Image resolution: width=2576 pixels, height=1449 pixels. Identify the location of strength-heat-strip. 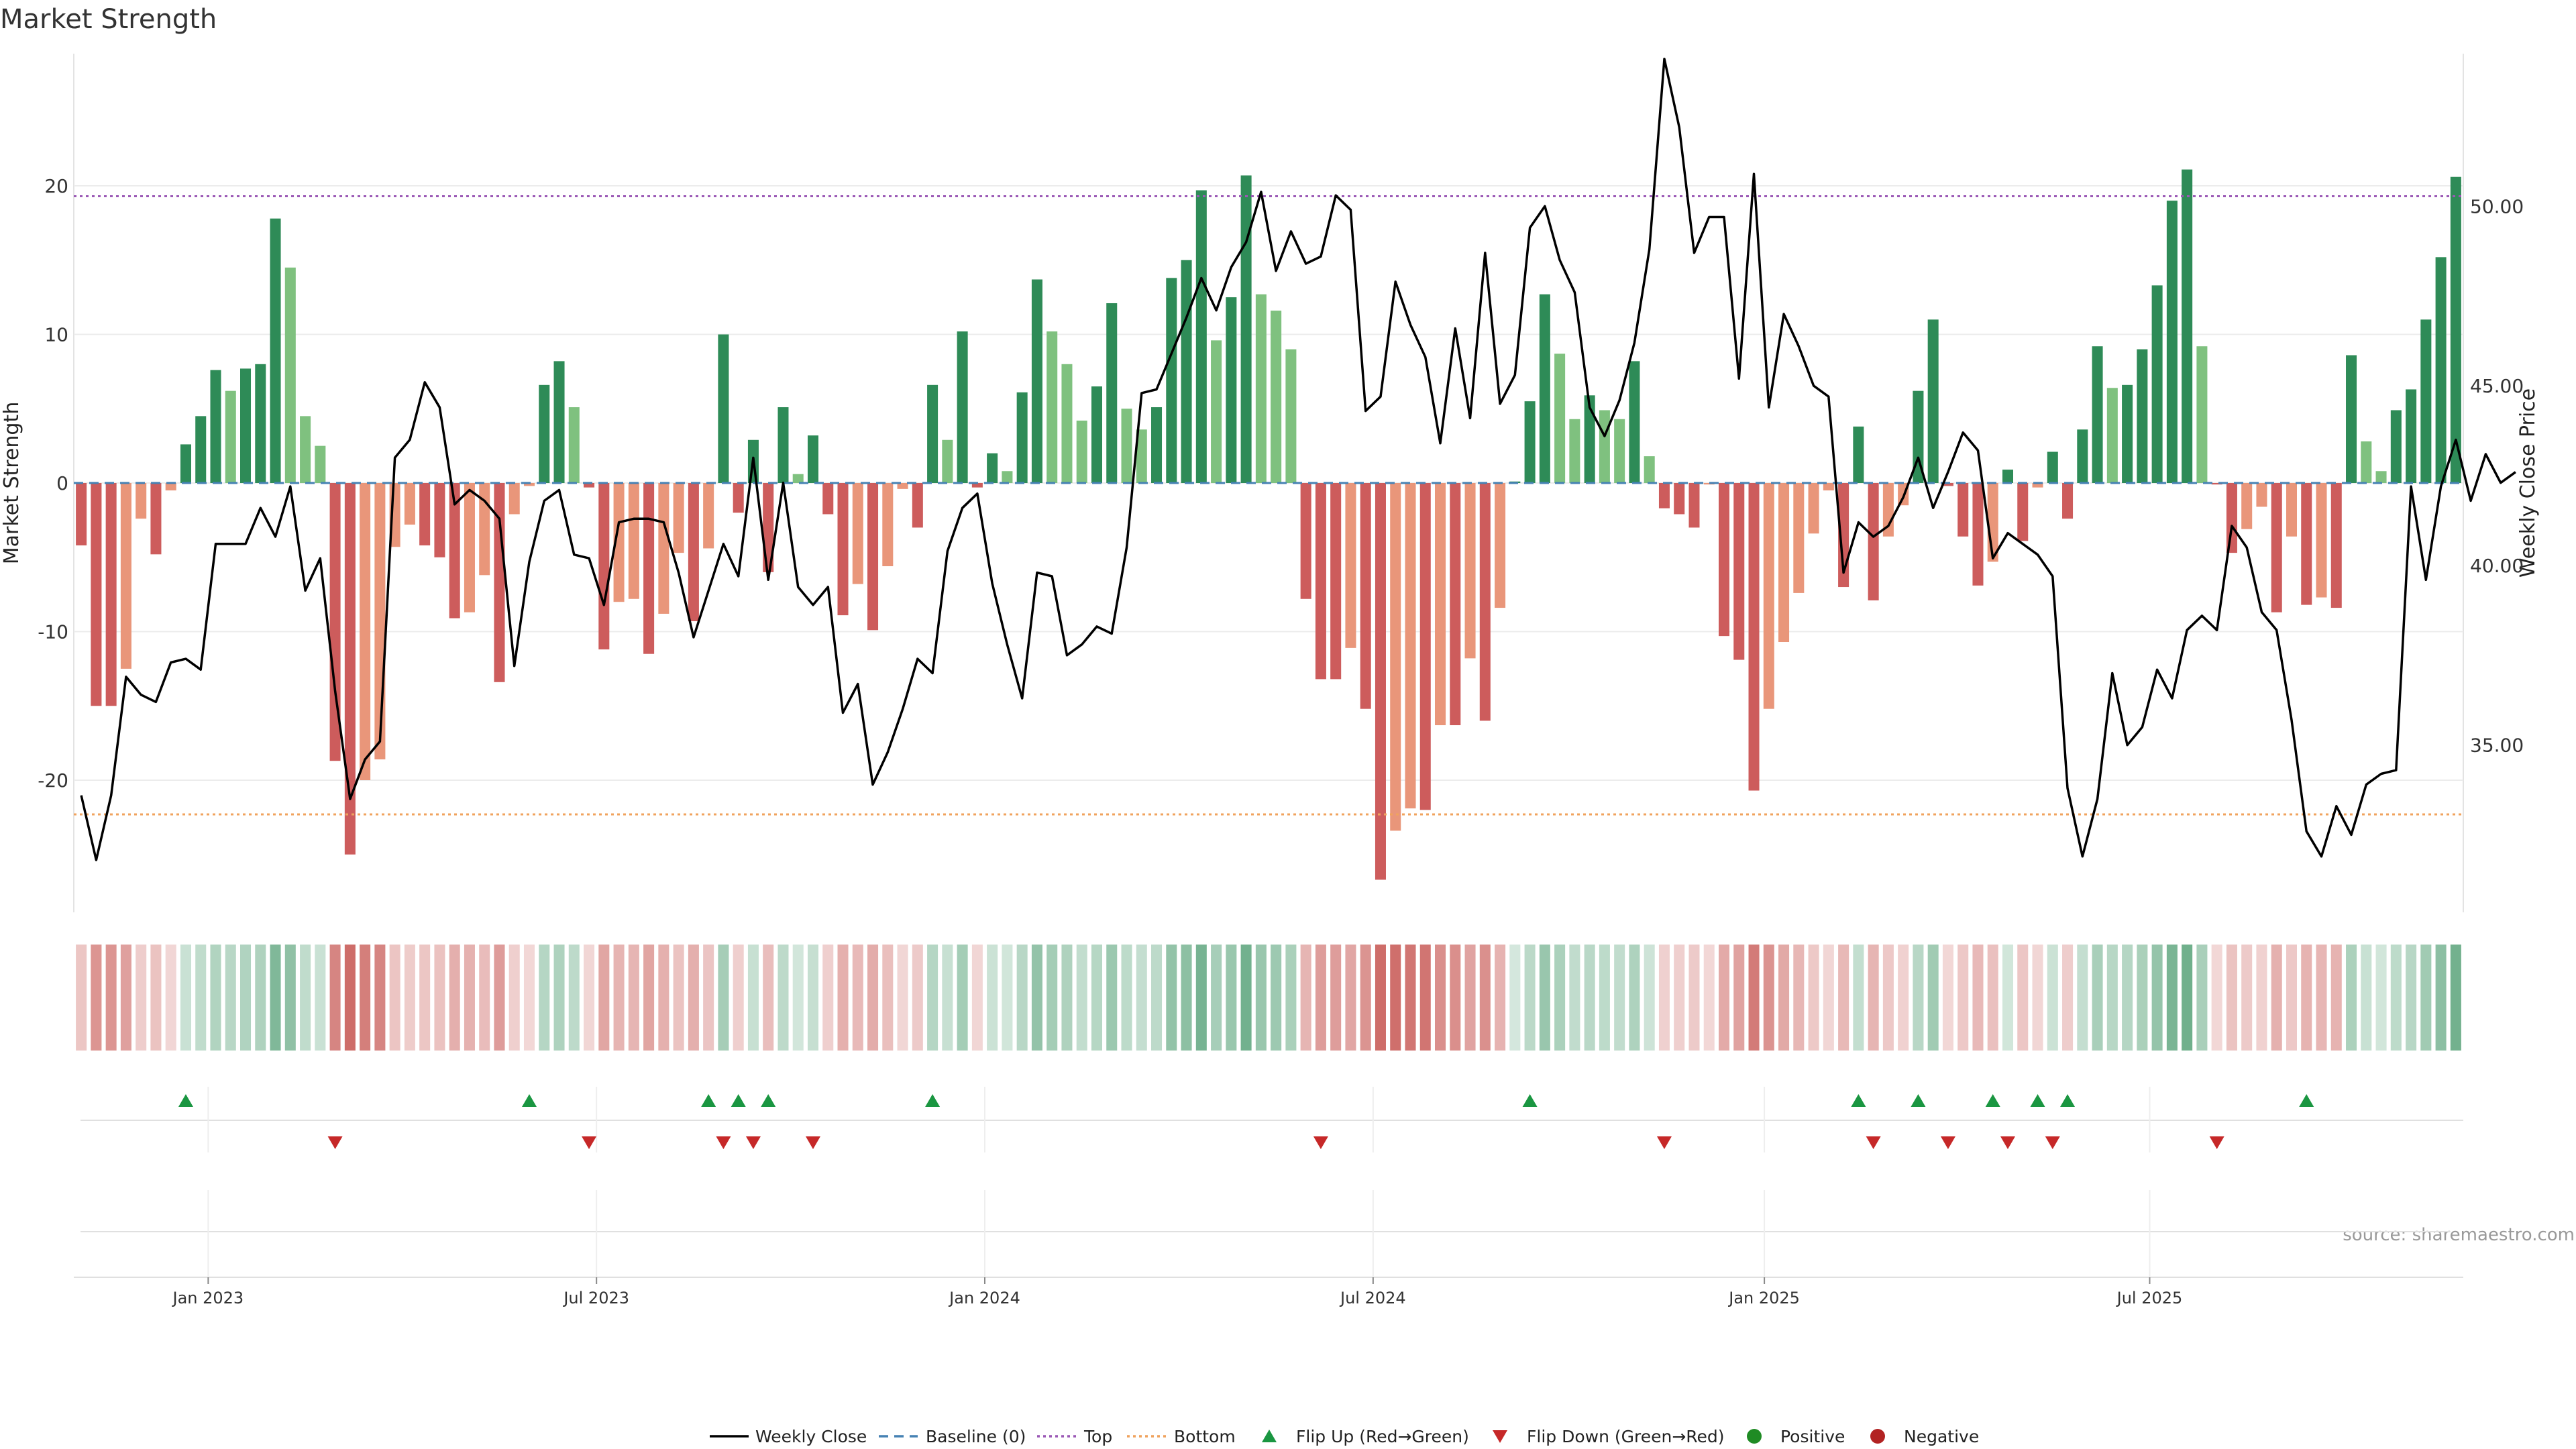
(1268, 998).